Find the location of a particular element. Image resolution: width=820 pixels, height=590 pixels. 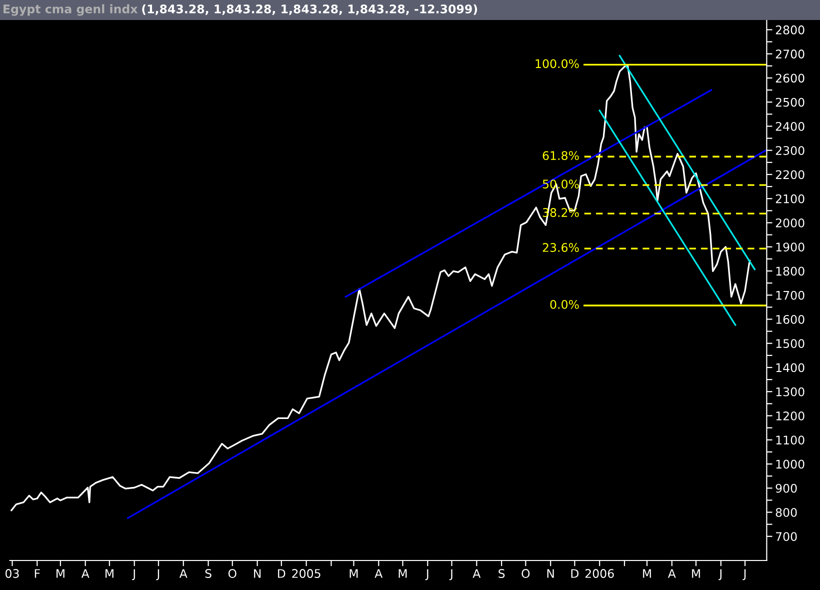

y-tick-label: 1300 is located at coordinates (790, 391).